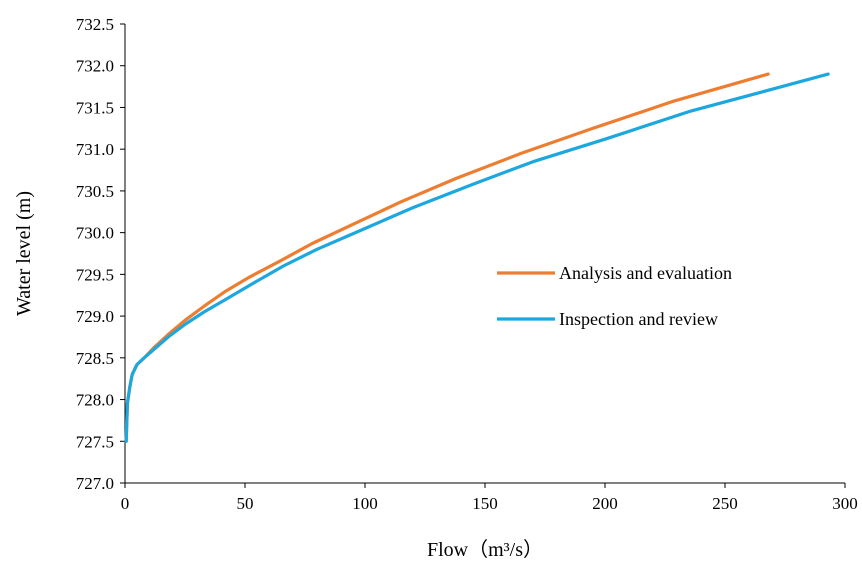 The height and width of the screenshot is (563, 862). Describe the element at coordinates (845, 503) in the screenshot. I see `x-tick-label: 300` at that location.